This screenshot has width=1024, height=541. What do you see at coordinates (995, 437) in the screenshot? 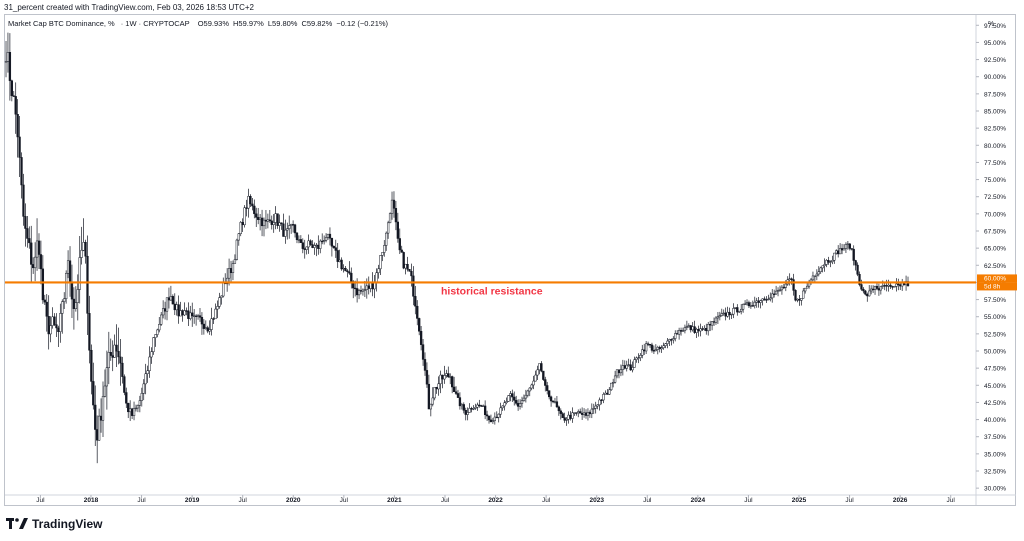
I see `price-tick-label: 37.50%` at bounding box center [995, 437].